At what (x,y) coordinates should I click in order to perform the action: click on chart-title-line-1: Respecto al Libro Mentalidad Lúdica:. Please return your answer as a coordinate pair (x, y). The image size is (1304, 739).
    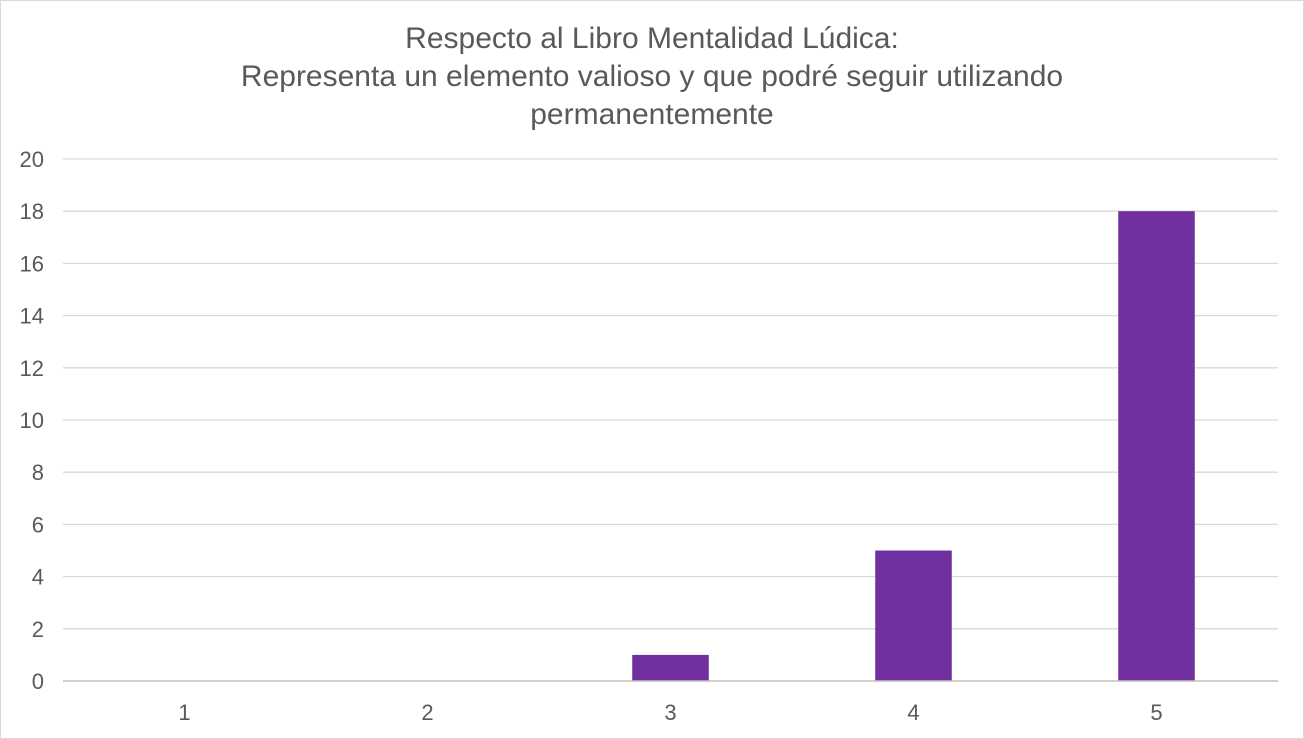
    Looking at the image, I should click on (652, 38).